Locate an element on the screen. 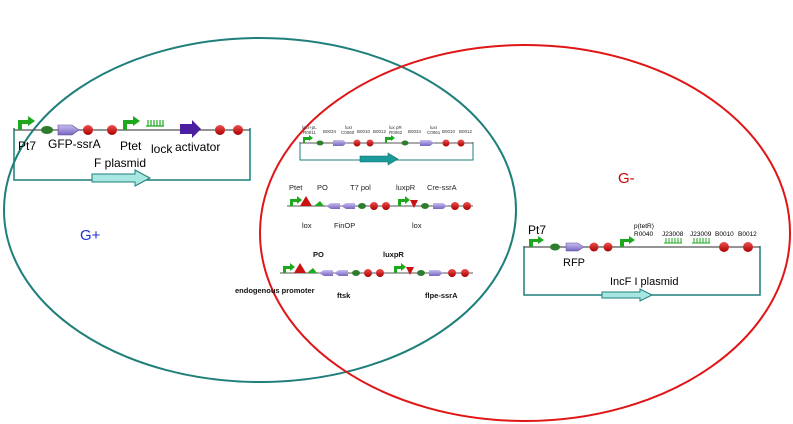 The height and width of the screenshot is (424, 793). b0012-label: B0012 is located at coordinates (747, 234).